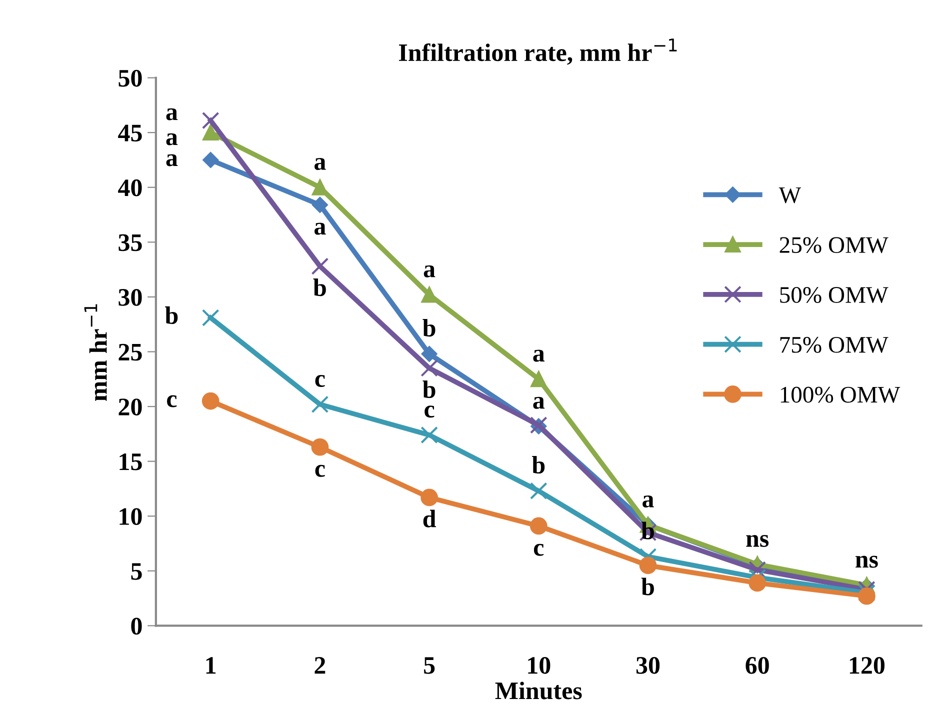 Image resolution: width=945 pixels, height=707 pixels. Describe the element at coordinates (130, 297) in the screenshot. I see `y-tick-label: 30` at that location.